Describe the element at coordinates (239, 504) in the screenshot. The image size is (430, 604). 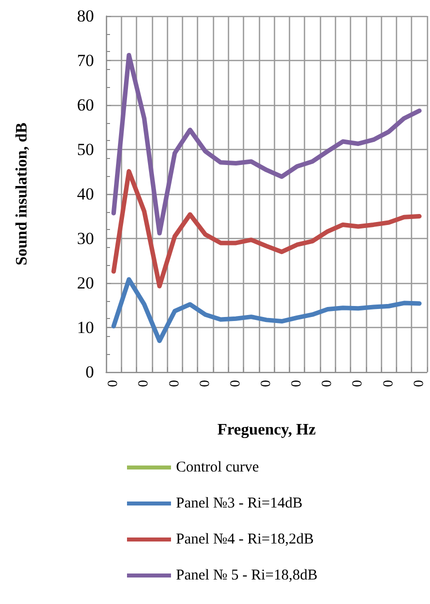
I see `legend-label: Panel №3 - Ri=14dB` at that location.